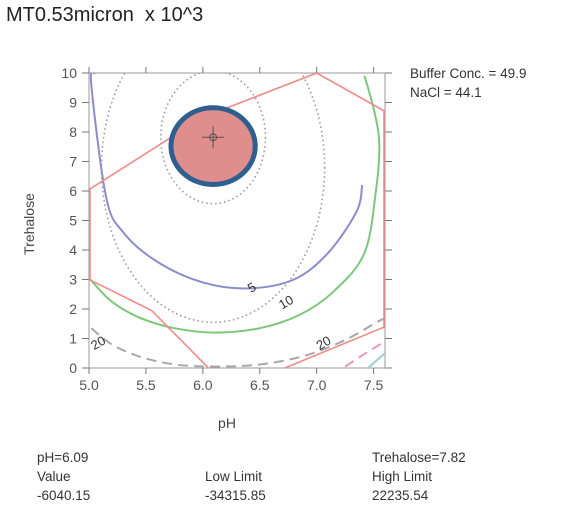  I want to click on contour-label-10-0: 10, so click(286, 302).